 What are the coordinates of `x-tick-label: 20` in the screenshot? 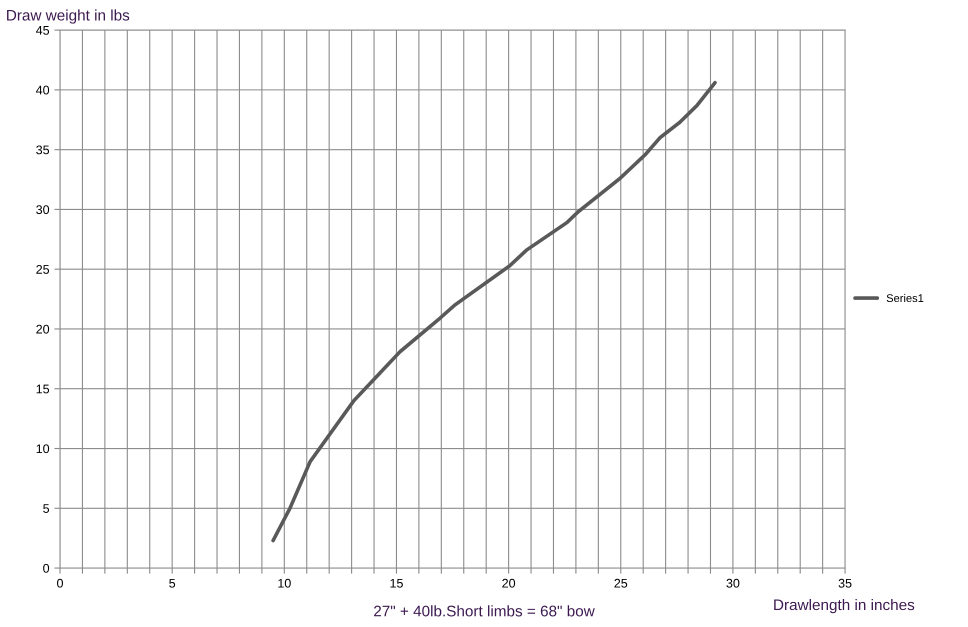 It's located at (509, 583).